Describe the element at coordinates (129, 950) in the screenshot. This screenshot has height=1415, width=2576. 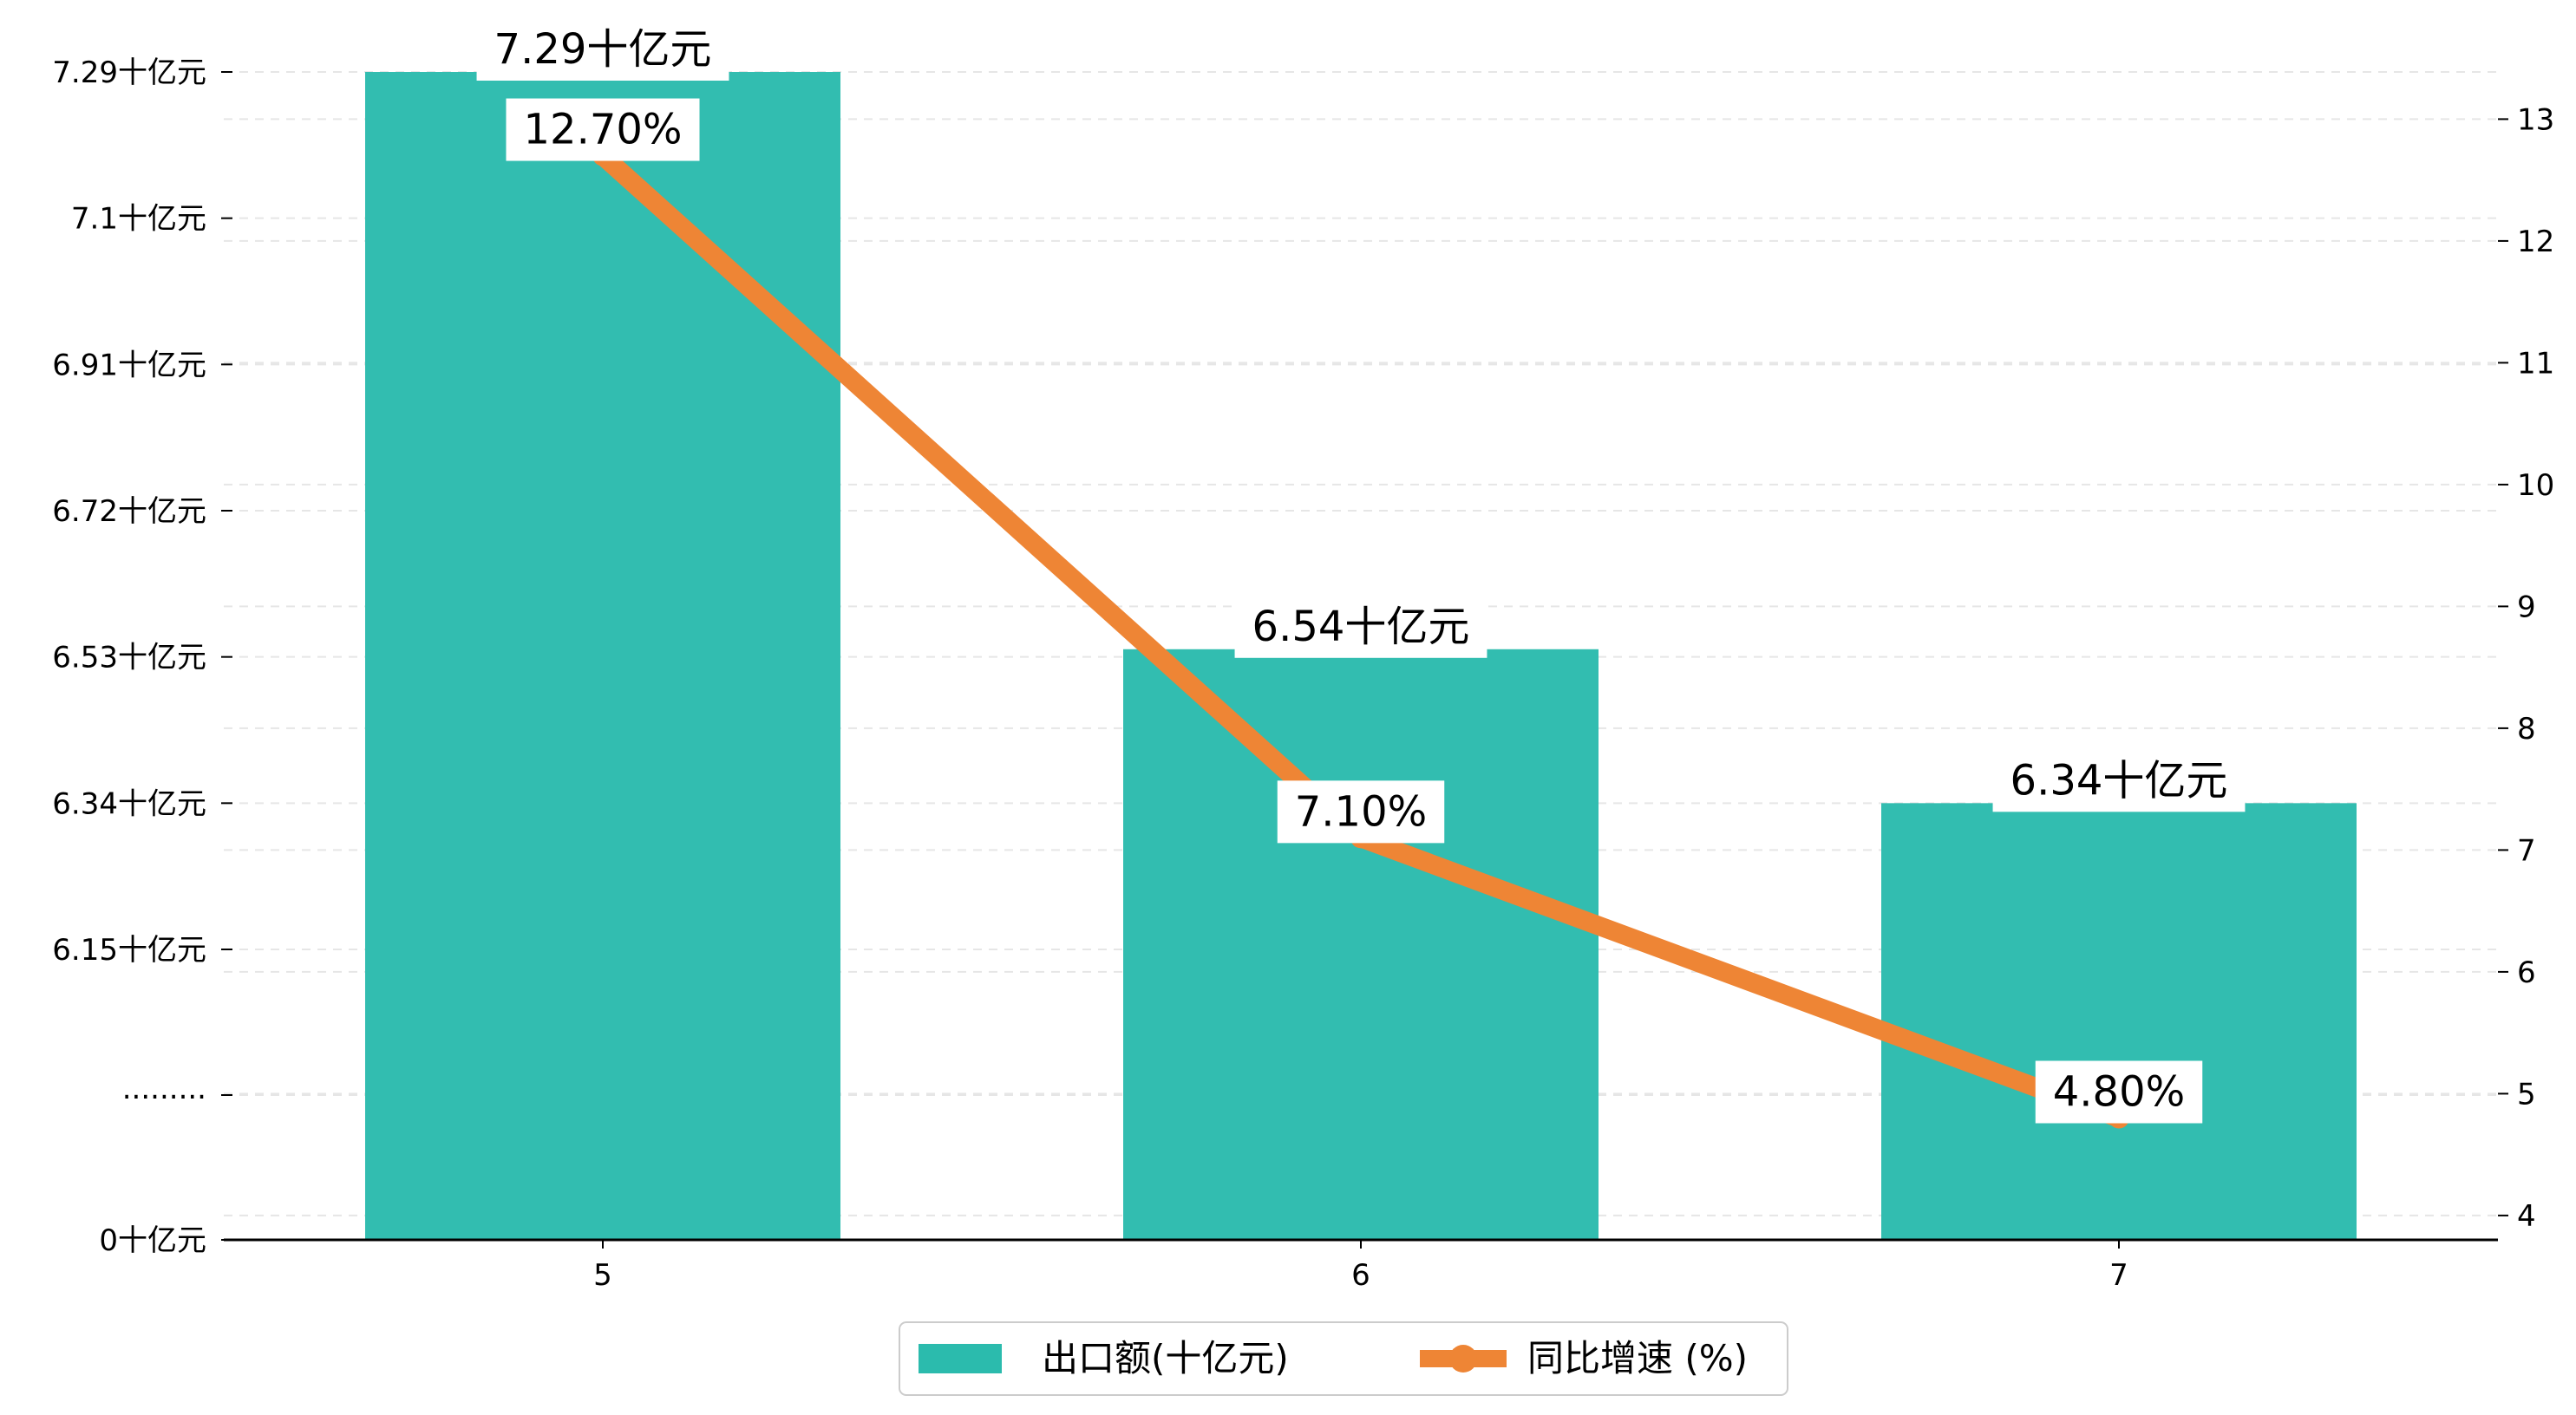
I see `y-left-tick-label: 6.15十亿元` at that location.